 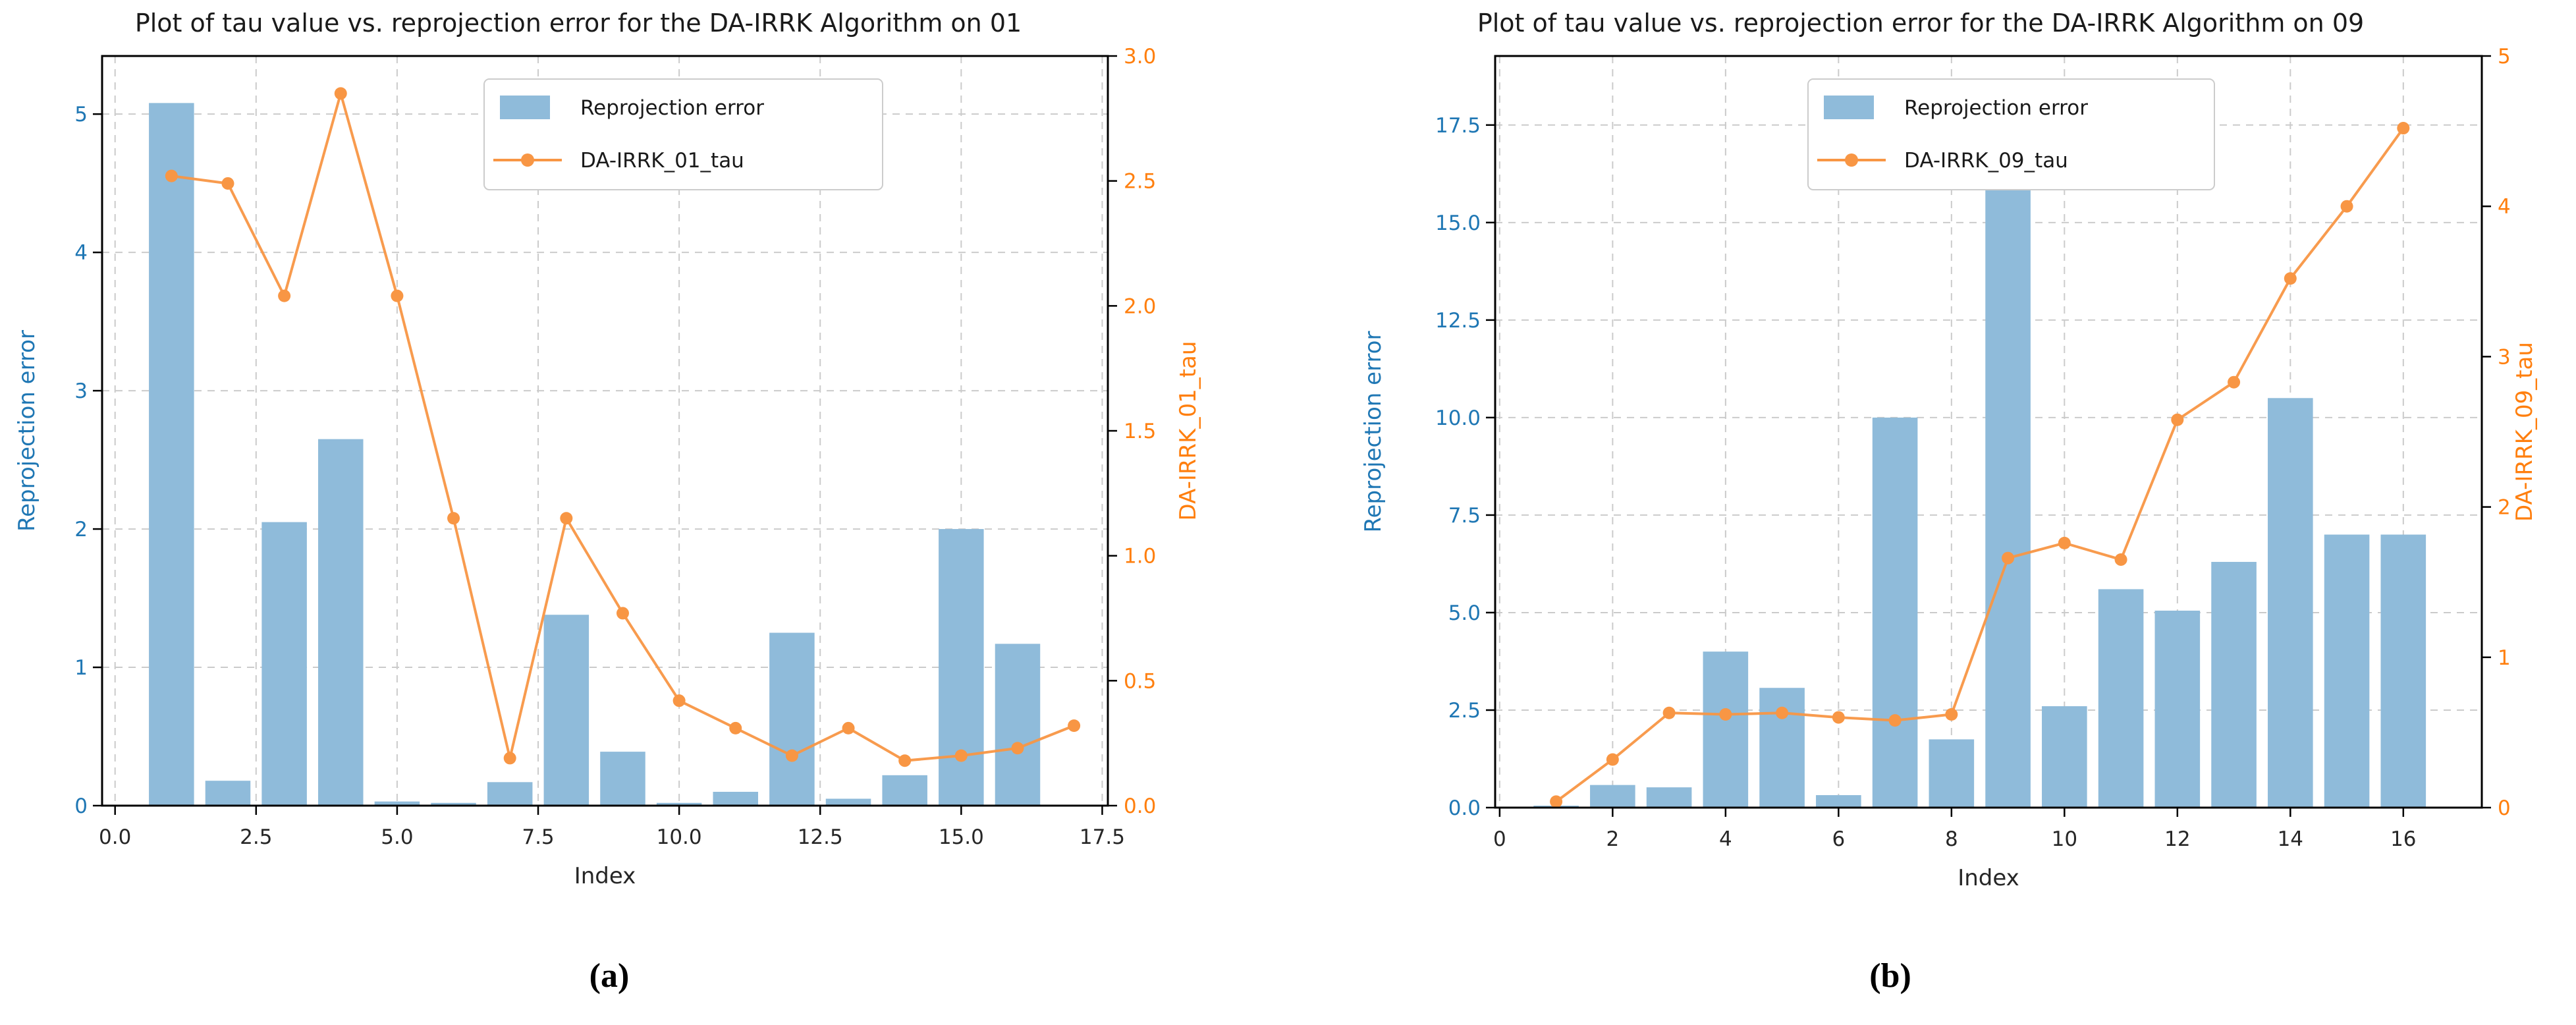 I want to click on x-tick-label: 8, so click(x=1951, y=839).